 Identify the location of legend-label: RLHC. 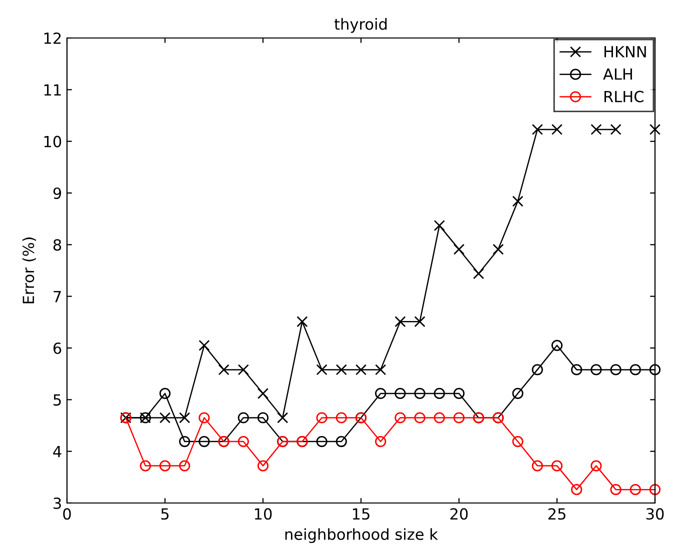
(624, 96).